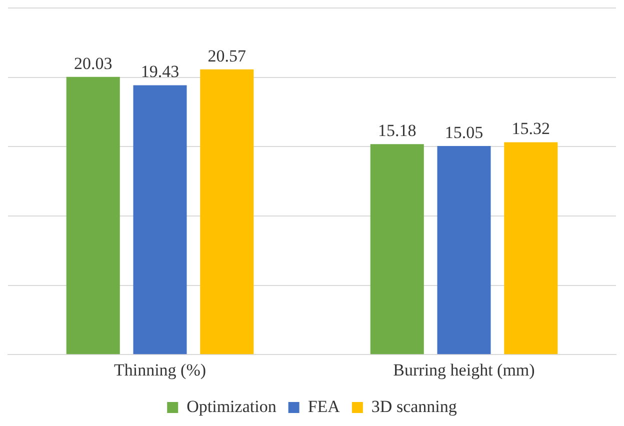 The image size is (624, 426). I want to click on x-tick-label: Burring height (mm), so click(464, 370).